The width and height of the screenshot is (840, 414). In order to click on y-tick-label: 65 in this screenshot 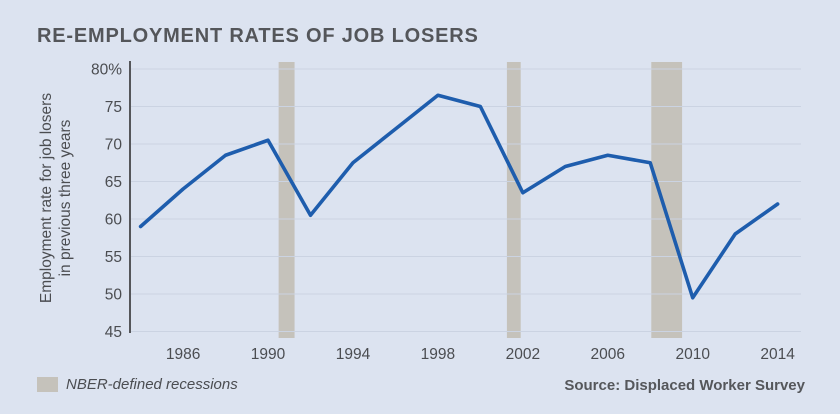, I will do `click(113, 182)`.